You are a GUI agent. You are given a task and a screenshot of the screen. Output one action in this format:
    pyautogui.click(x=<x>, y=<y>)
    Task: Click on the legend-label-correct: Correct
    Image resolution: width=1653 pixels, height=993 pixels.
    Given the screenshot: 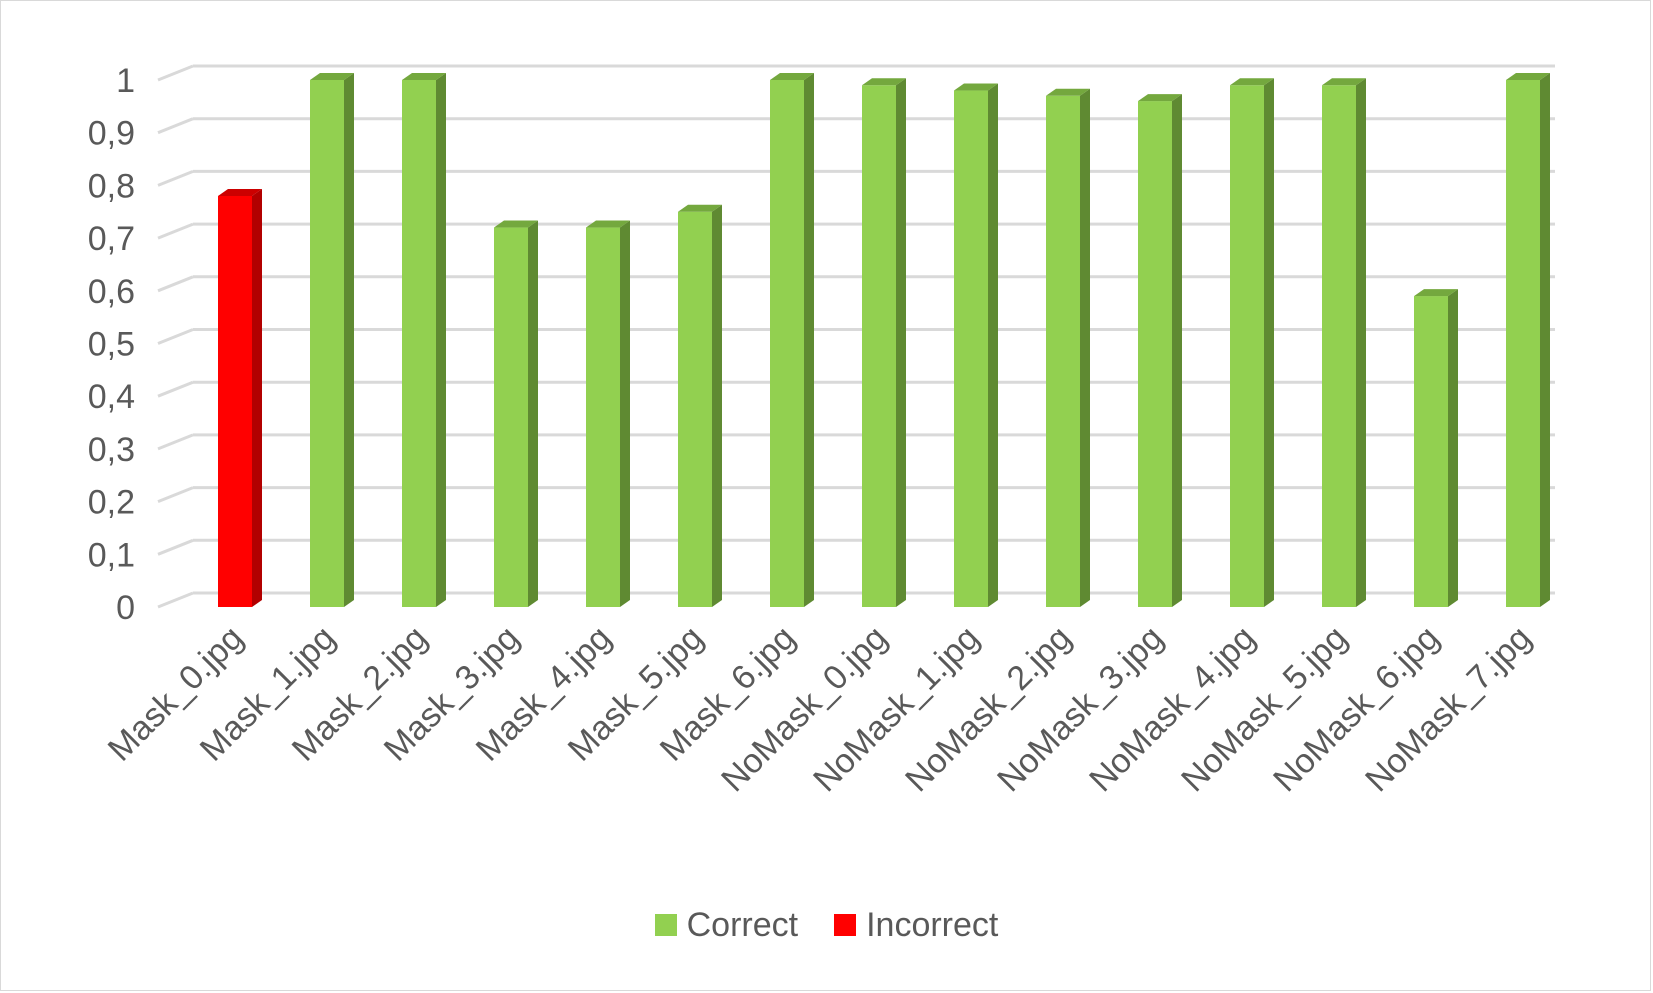 What is the action you would take?
    pyautogui.click(x=742, y=924)
    